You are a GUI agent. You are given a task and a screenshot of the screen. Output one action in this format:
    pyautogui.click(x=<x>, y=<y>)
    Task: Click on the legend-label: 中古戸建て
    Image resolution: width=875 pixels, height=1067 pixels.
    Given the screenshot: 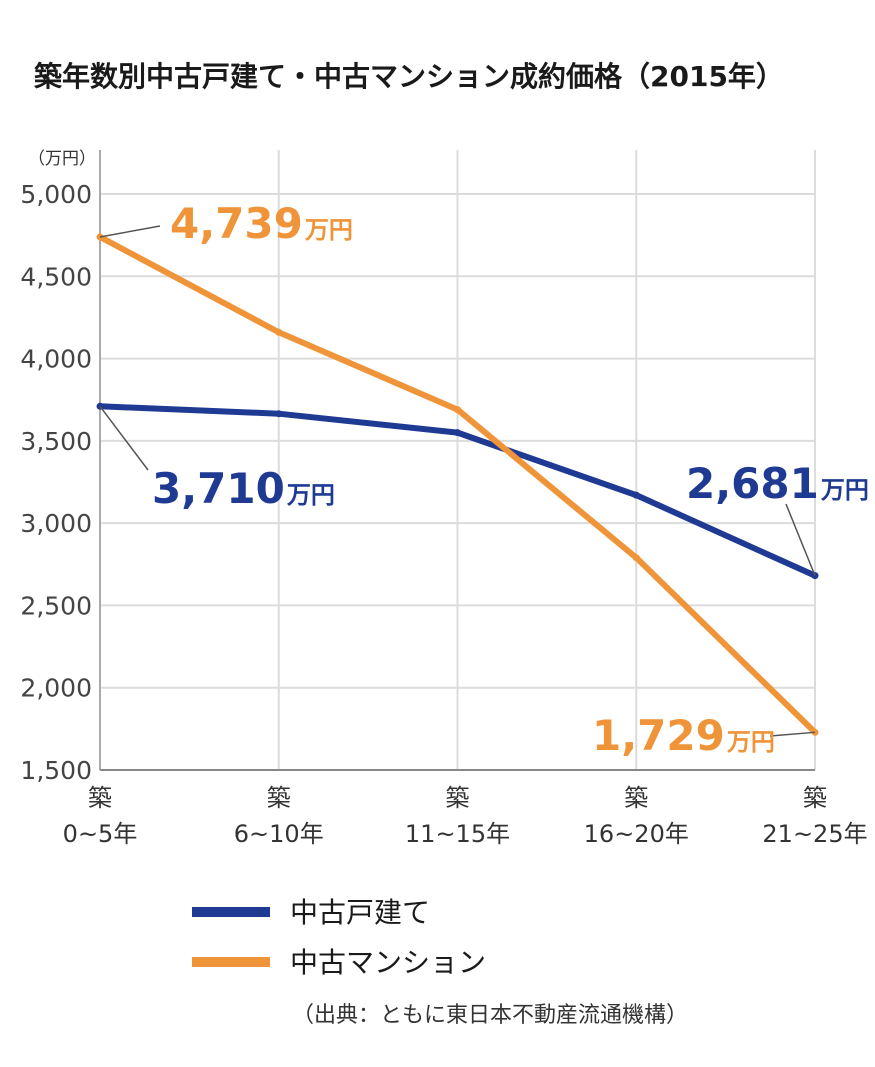 What is the action you would take?
    pyautogui.click(x=360, y=912)
    